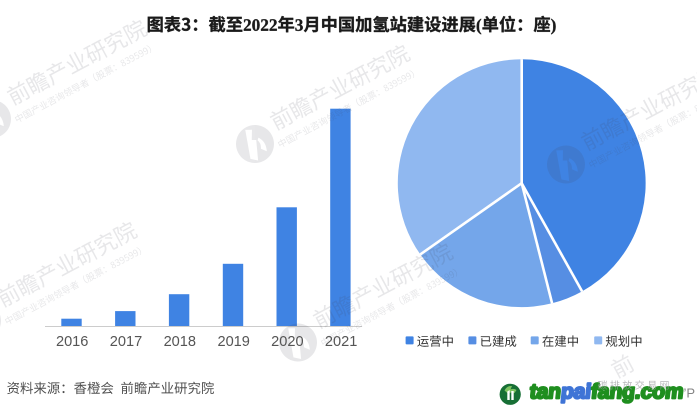 Image resolution: width=697 pixels, height=417 pixels. I want to click on svg-text: 2018, so click(180, 342).